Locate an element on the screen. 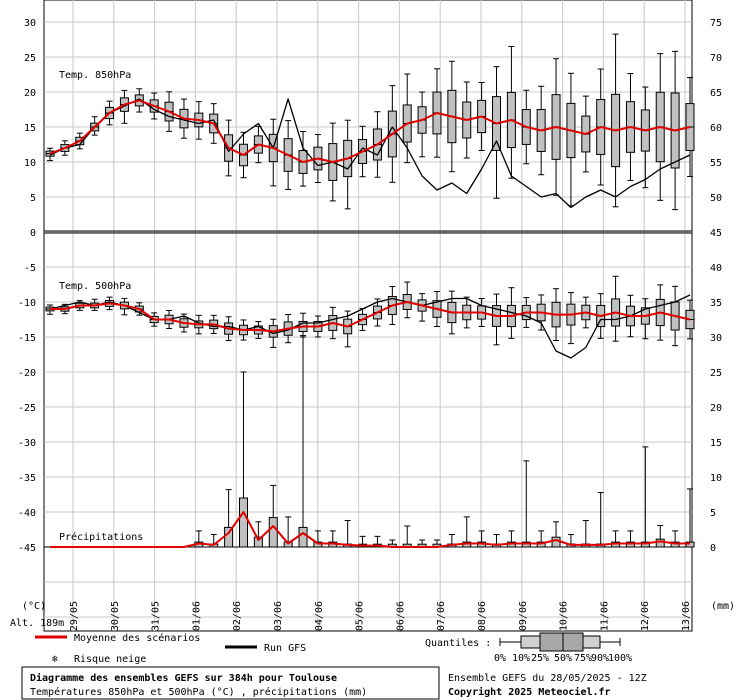 The width and height of the screenshot is (740, 700). legend-snow-label: Risque neige is located at coordinates (110, 659).